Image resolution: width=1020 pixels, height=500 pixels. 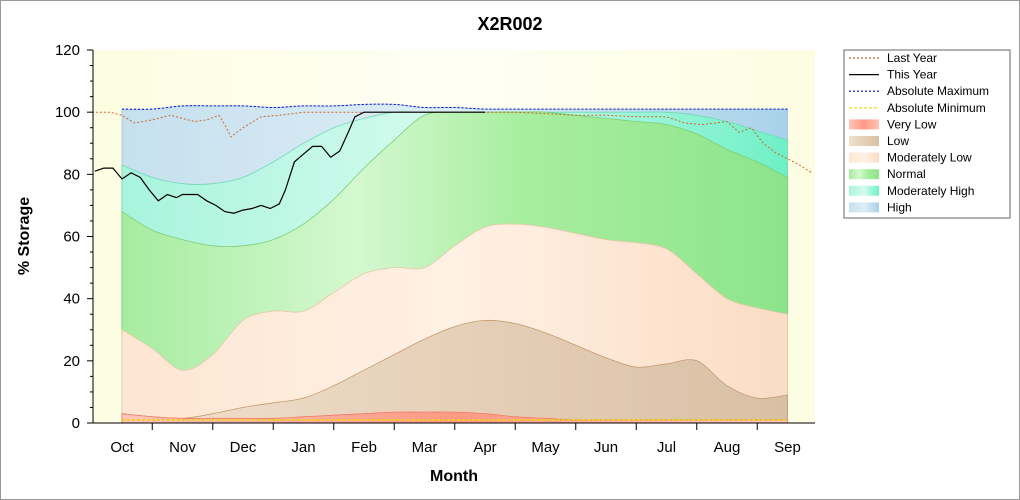 What do you see at coordinates (289, 162) in the screenshot?
I see `this-year-line` at bounding box center [289, 162].